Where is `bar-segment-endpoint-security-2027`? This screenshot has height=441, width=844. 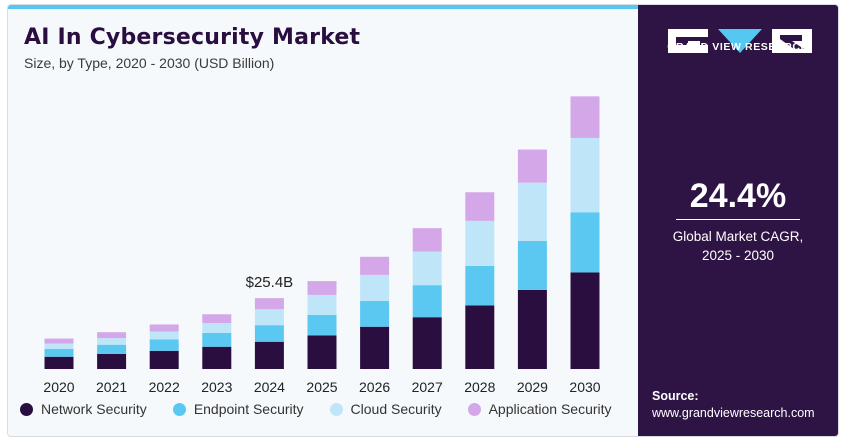
bar-segment-endpoint-security-2027 is located at coordinates (427, 301).